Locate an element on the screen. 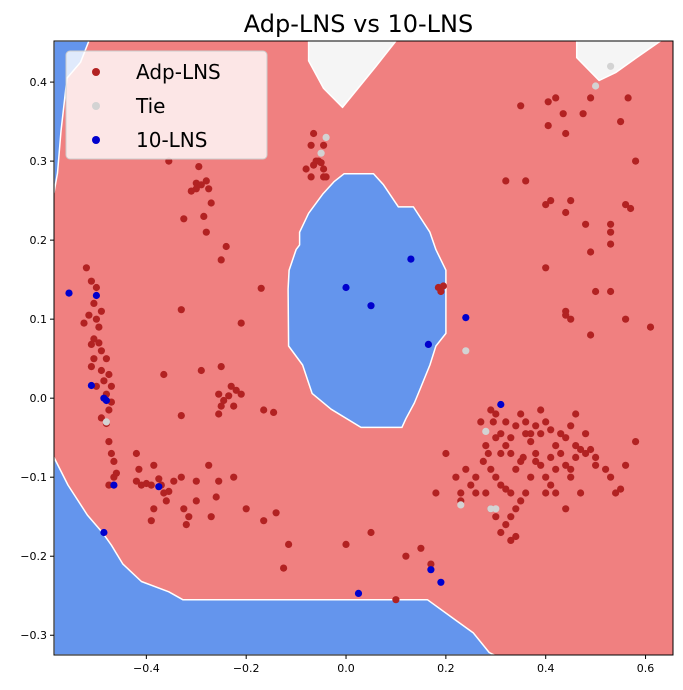 Image resolution: width=683 pixels, height=690 pixels. y-tick-label: 0.2 is located at coordinates (39, 240).